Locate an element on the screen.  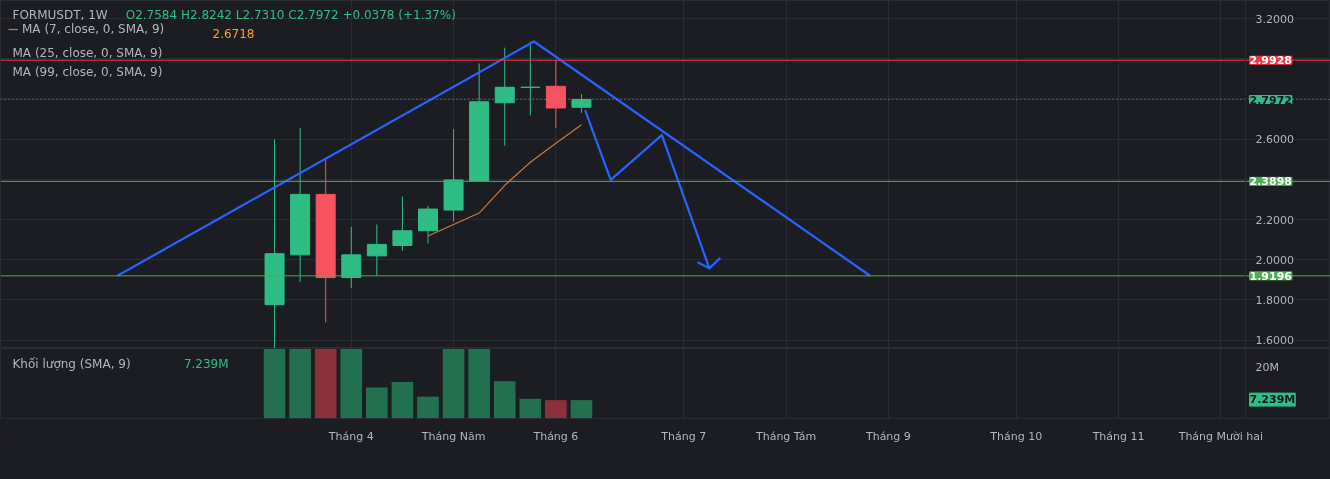
y-tick-label: 3.2000 is located at coordinates (1274, 19).